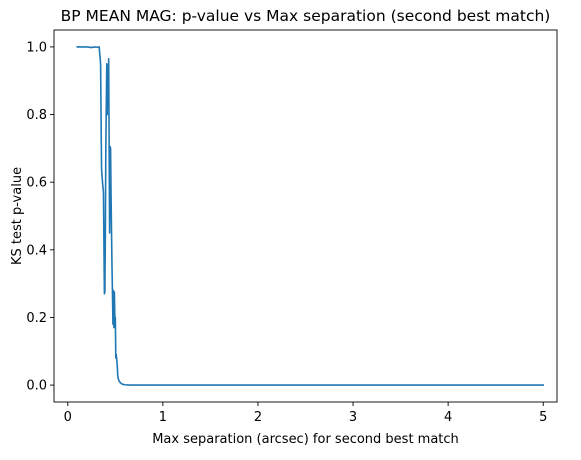 Image resolution: width=581 pixels, height=460 pixels. Describe the element at coordinates (163, 417) in the screenshot. I see `x-tick-label: 1` at that location.